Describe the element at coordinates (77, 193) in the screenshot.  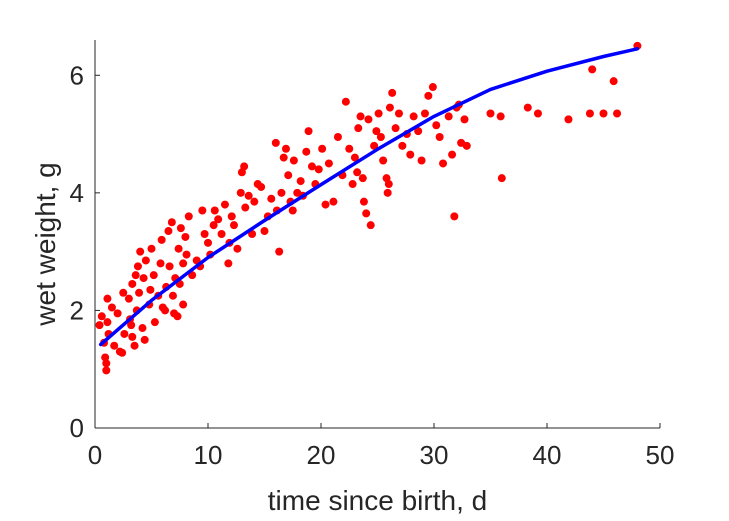
I see `y-tick-label: 4` at that location.